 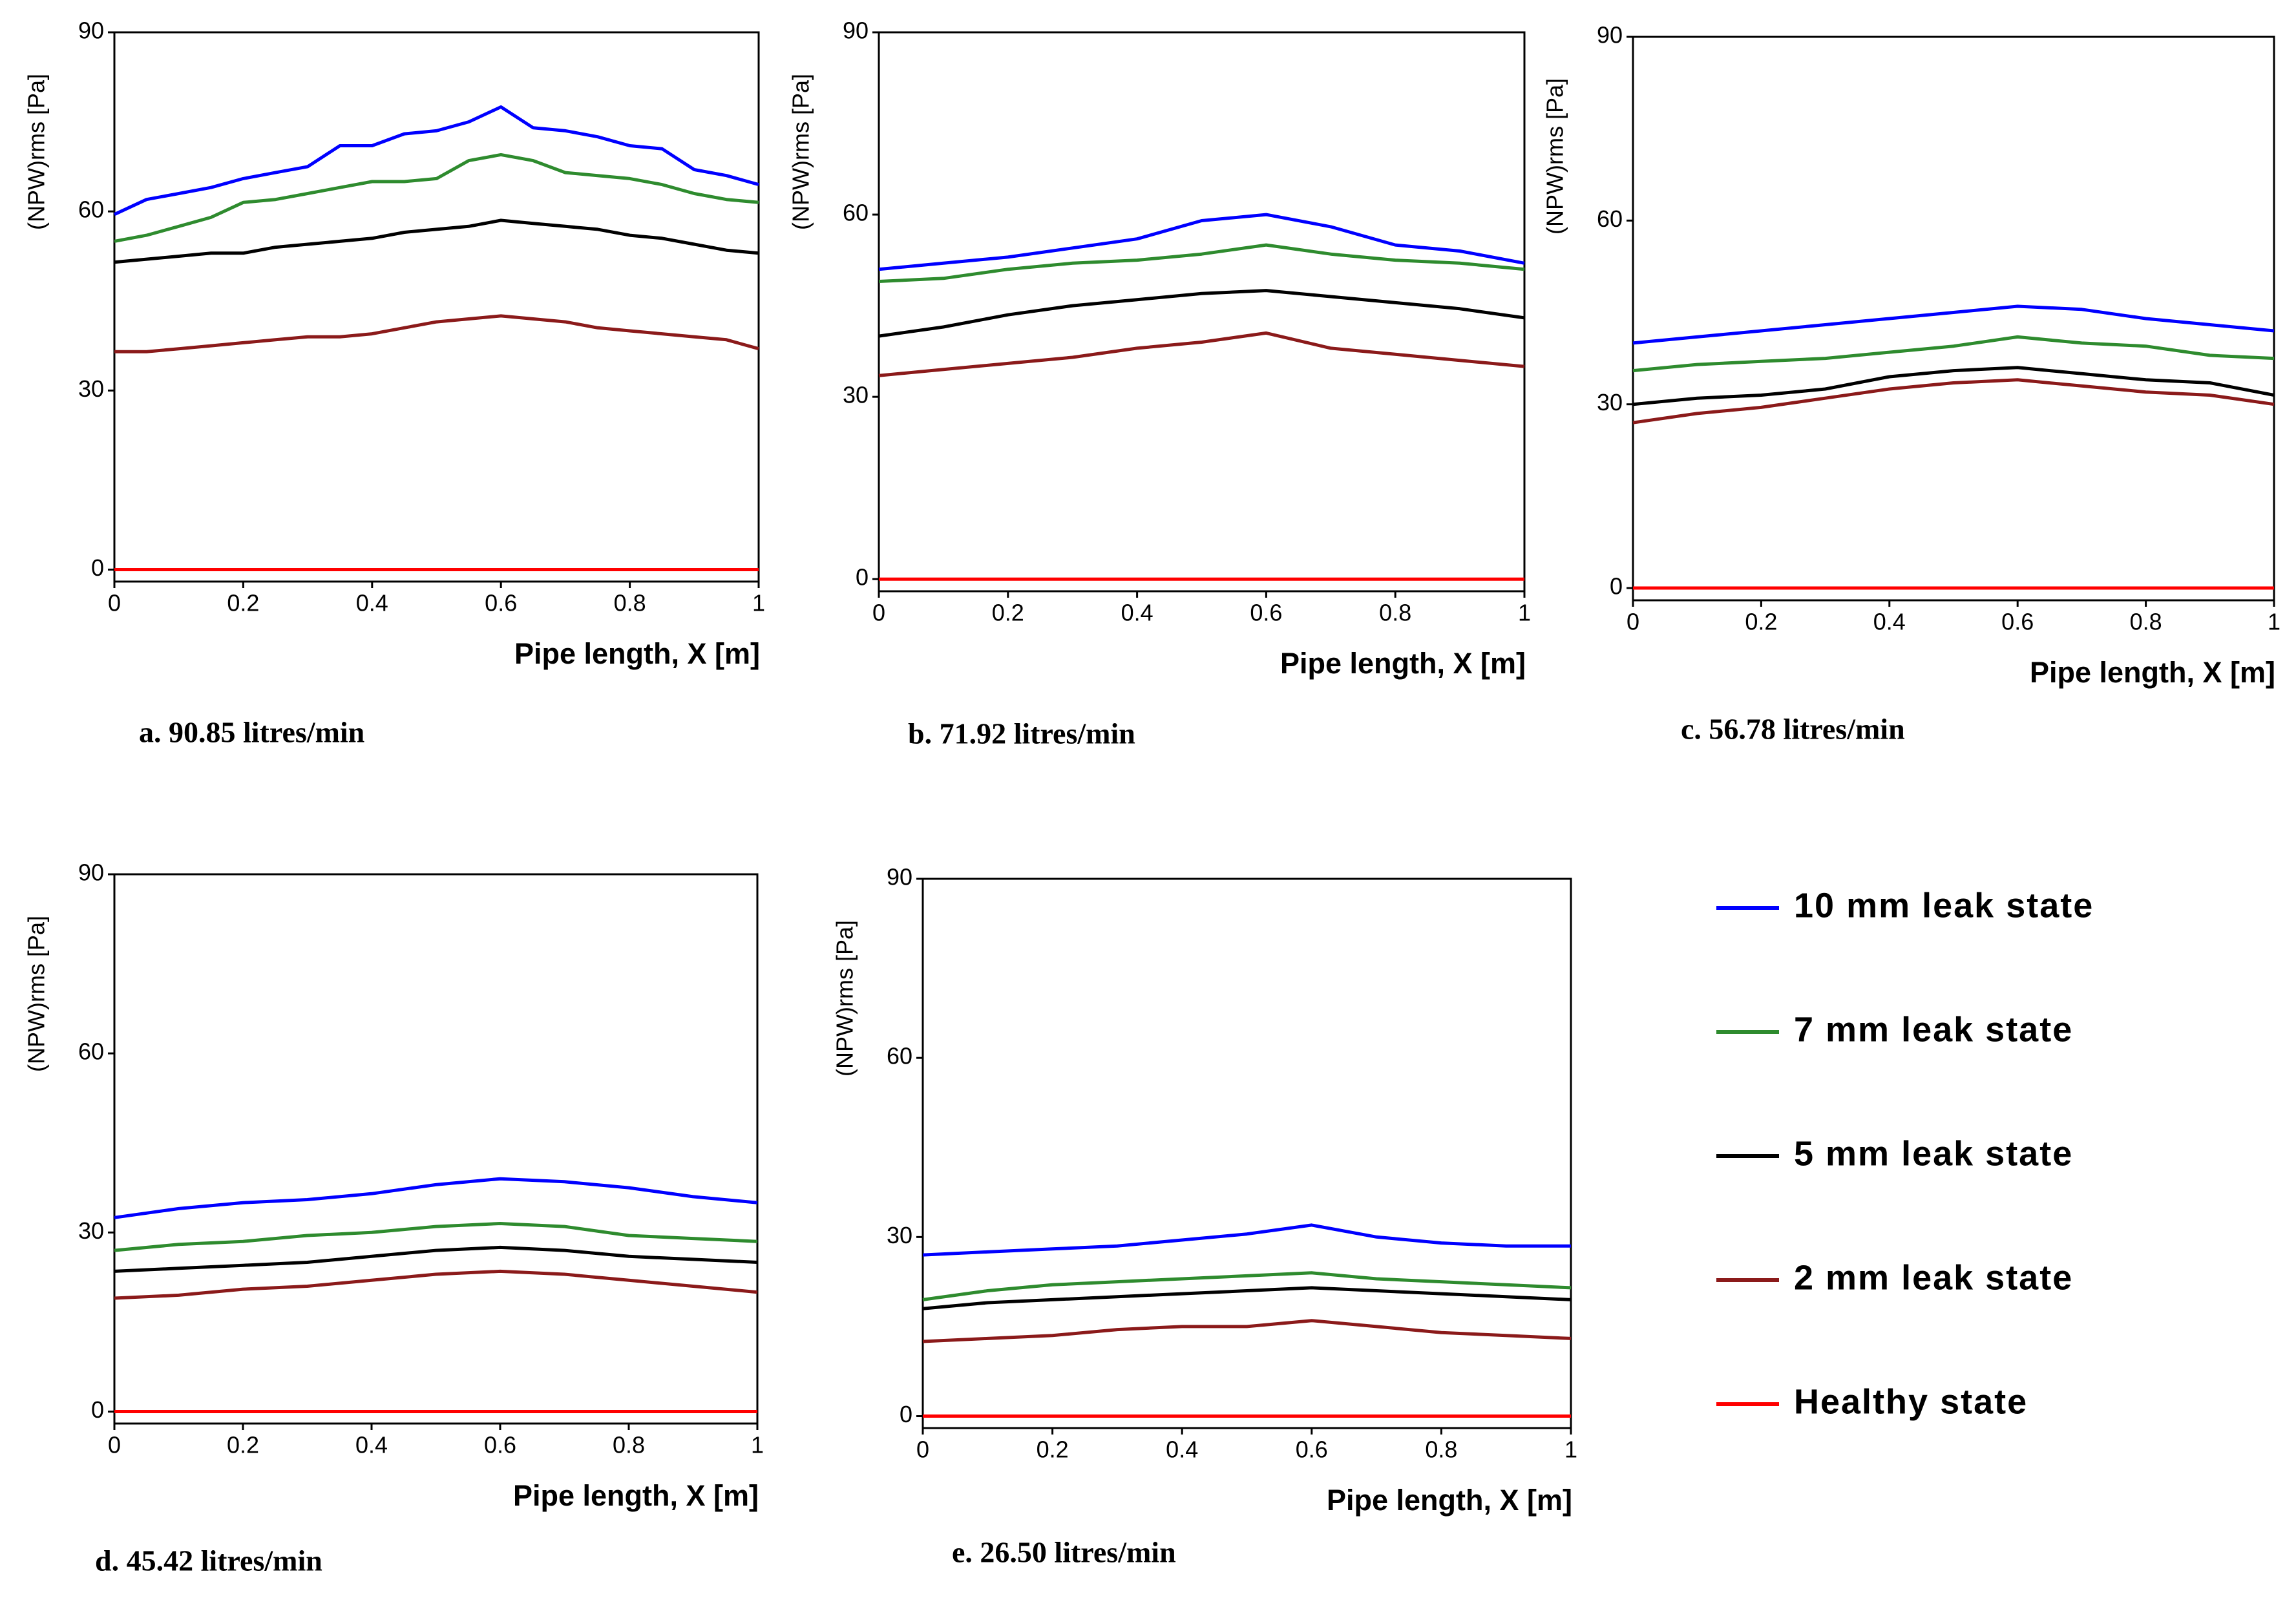 What do you see at coordinates (1793, 730) in the screenshot?
I see `panel-caption: c. 56.78 litres/min` at bounding box center [1793, 730].